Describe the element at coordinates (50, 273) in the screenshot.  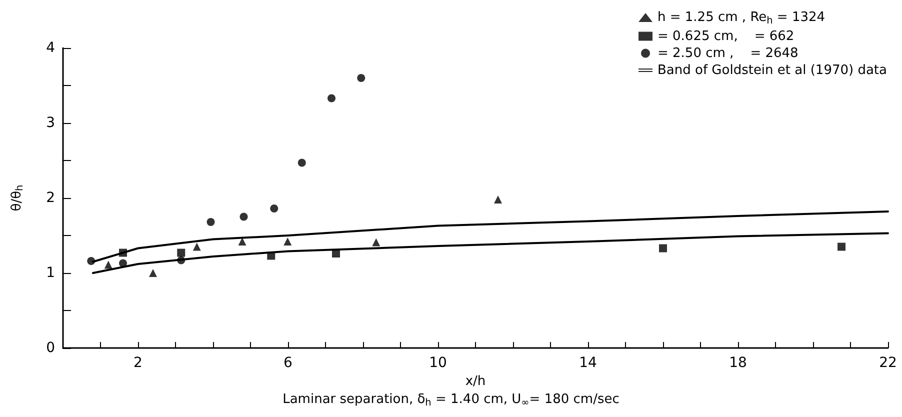
I see `y-tick-label: 1` at that location.